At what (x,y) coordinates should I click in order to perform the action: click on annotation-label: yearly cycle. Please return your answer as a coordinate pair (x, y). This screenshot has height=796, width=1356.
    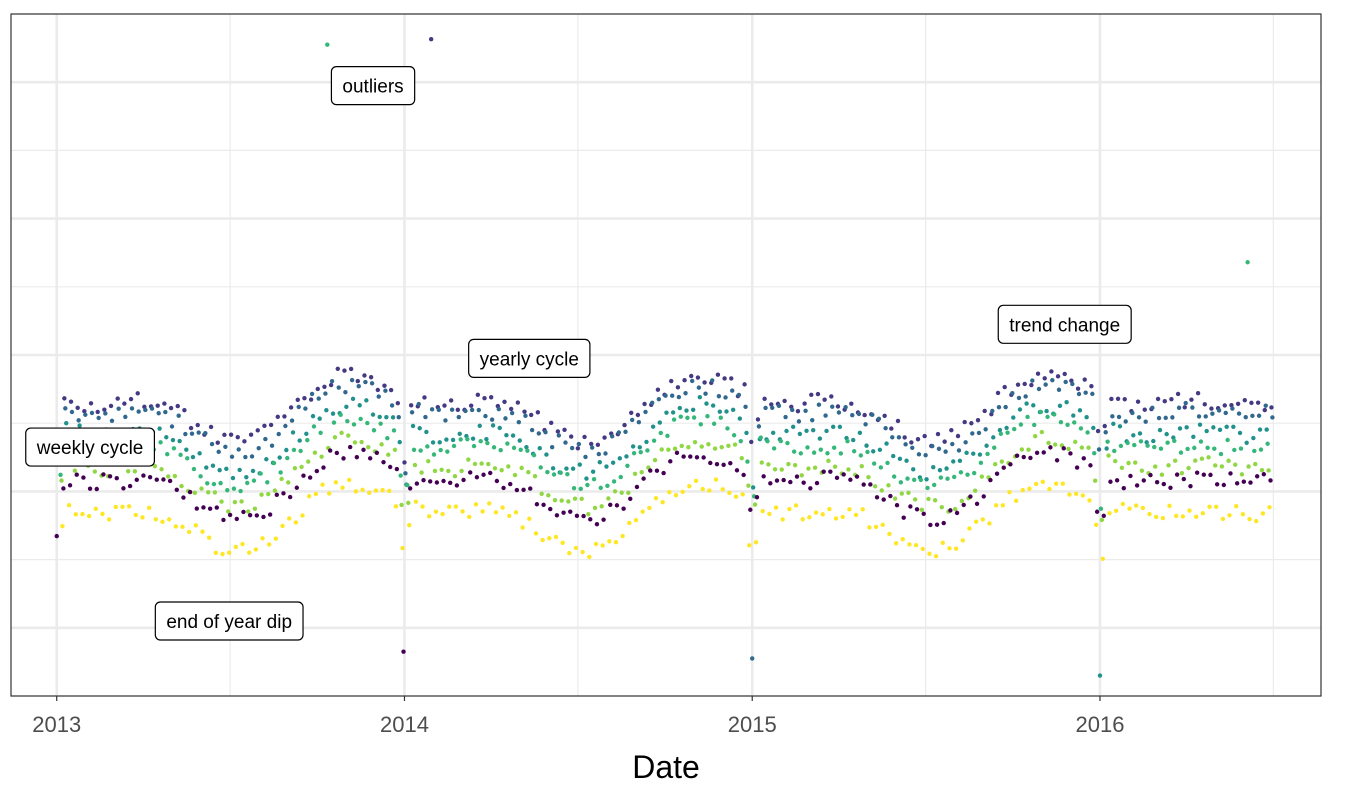
    Looking at the image, I should click on (529, 358).